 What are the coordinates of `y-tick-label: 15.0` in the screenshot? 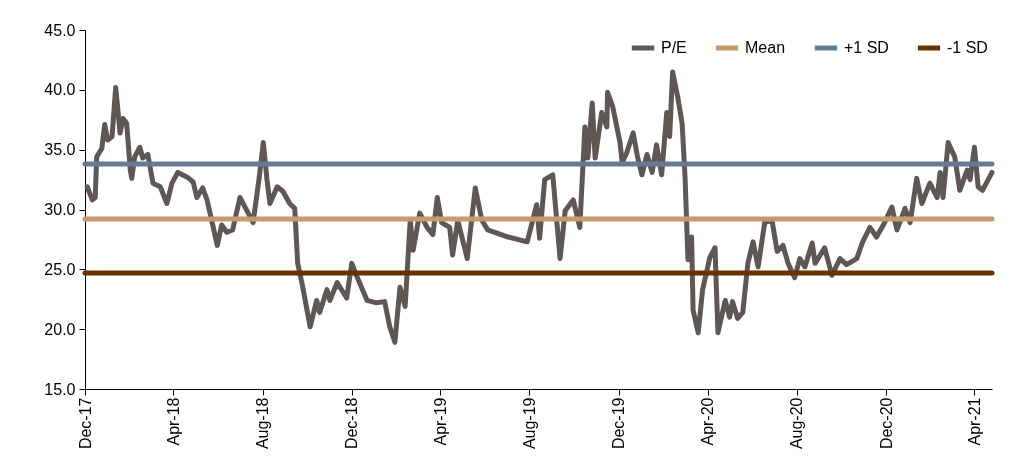 It's located at (60, 389).